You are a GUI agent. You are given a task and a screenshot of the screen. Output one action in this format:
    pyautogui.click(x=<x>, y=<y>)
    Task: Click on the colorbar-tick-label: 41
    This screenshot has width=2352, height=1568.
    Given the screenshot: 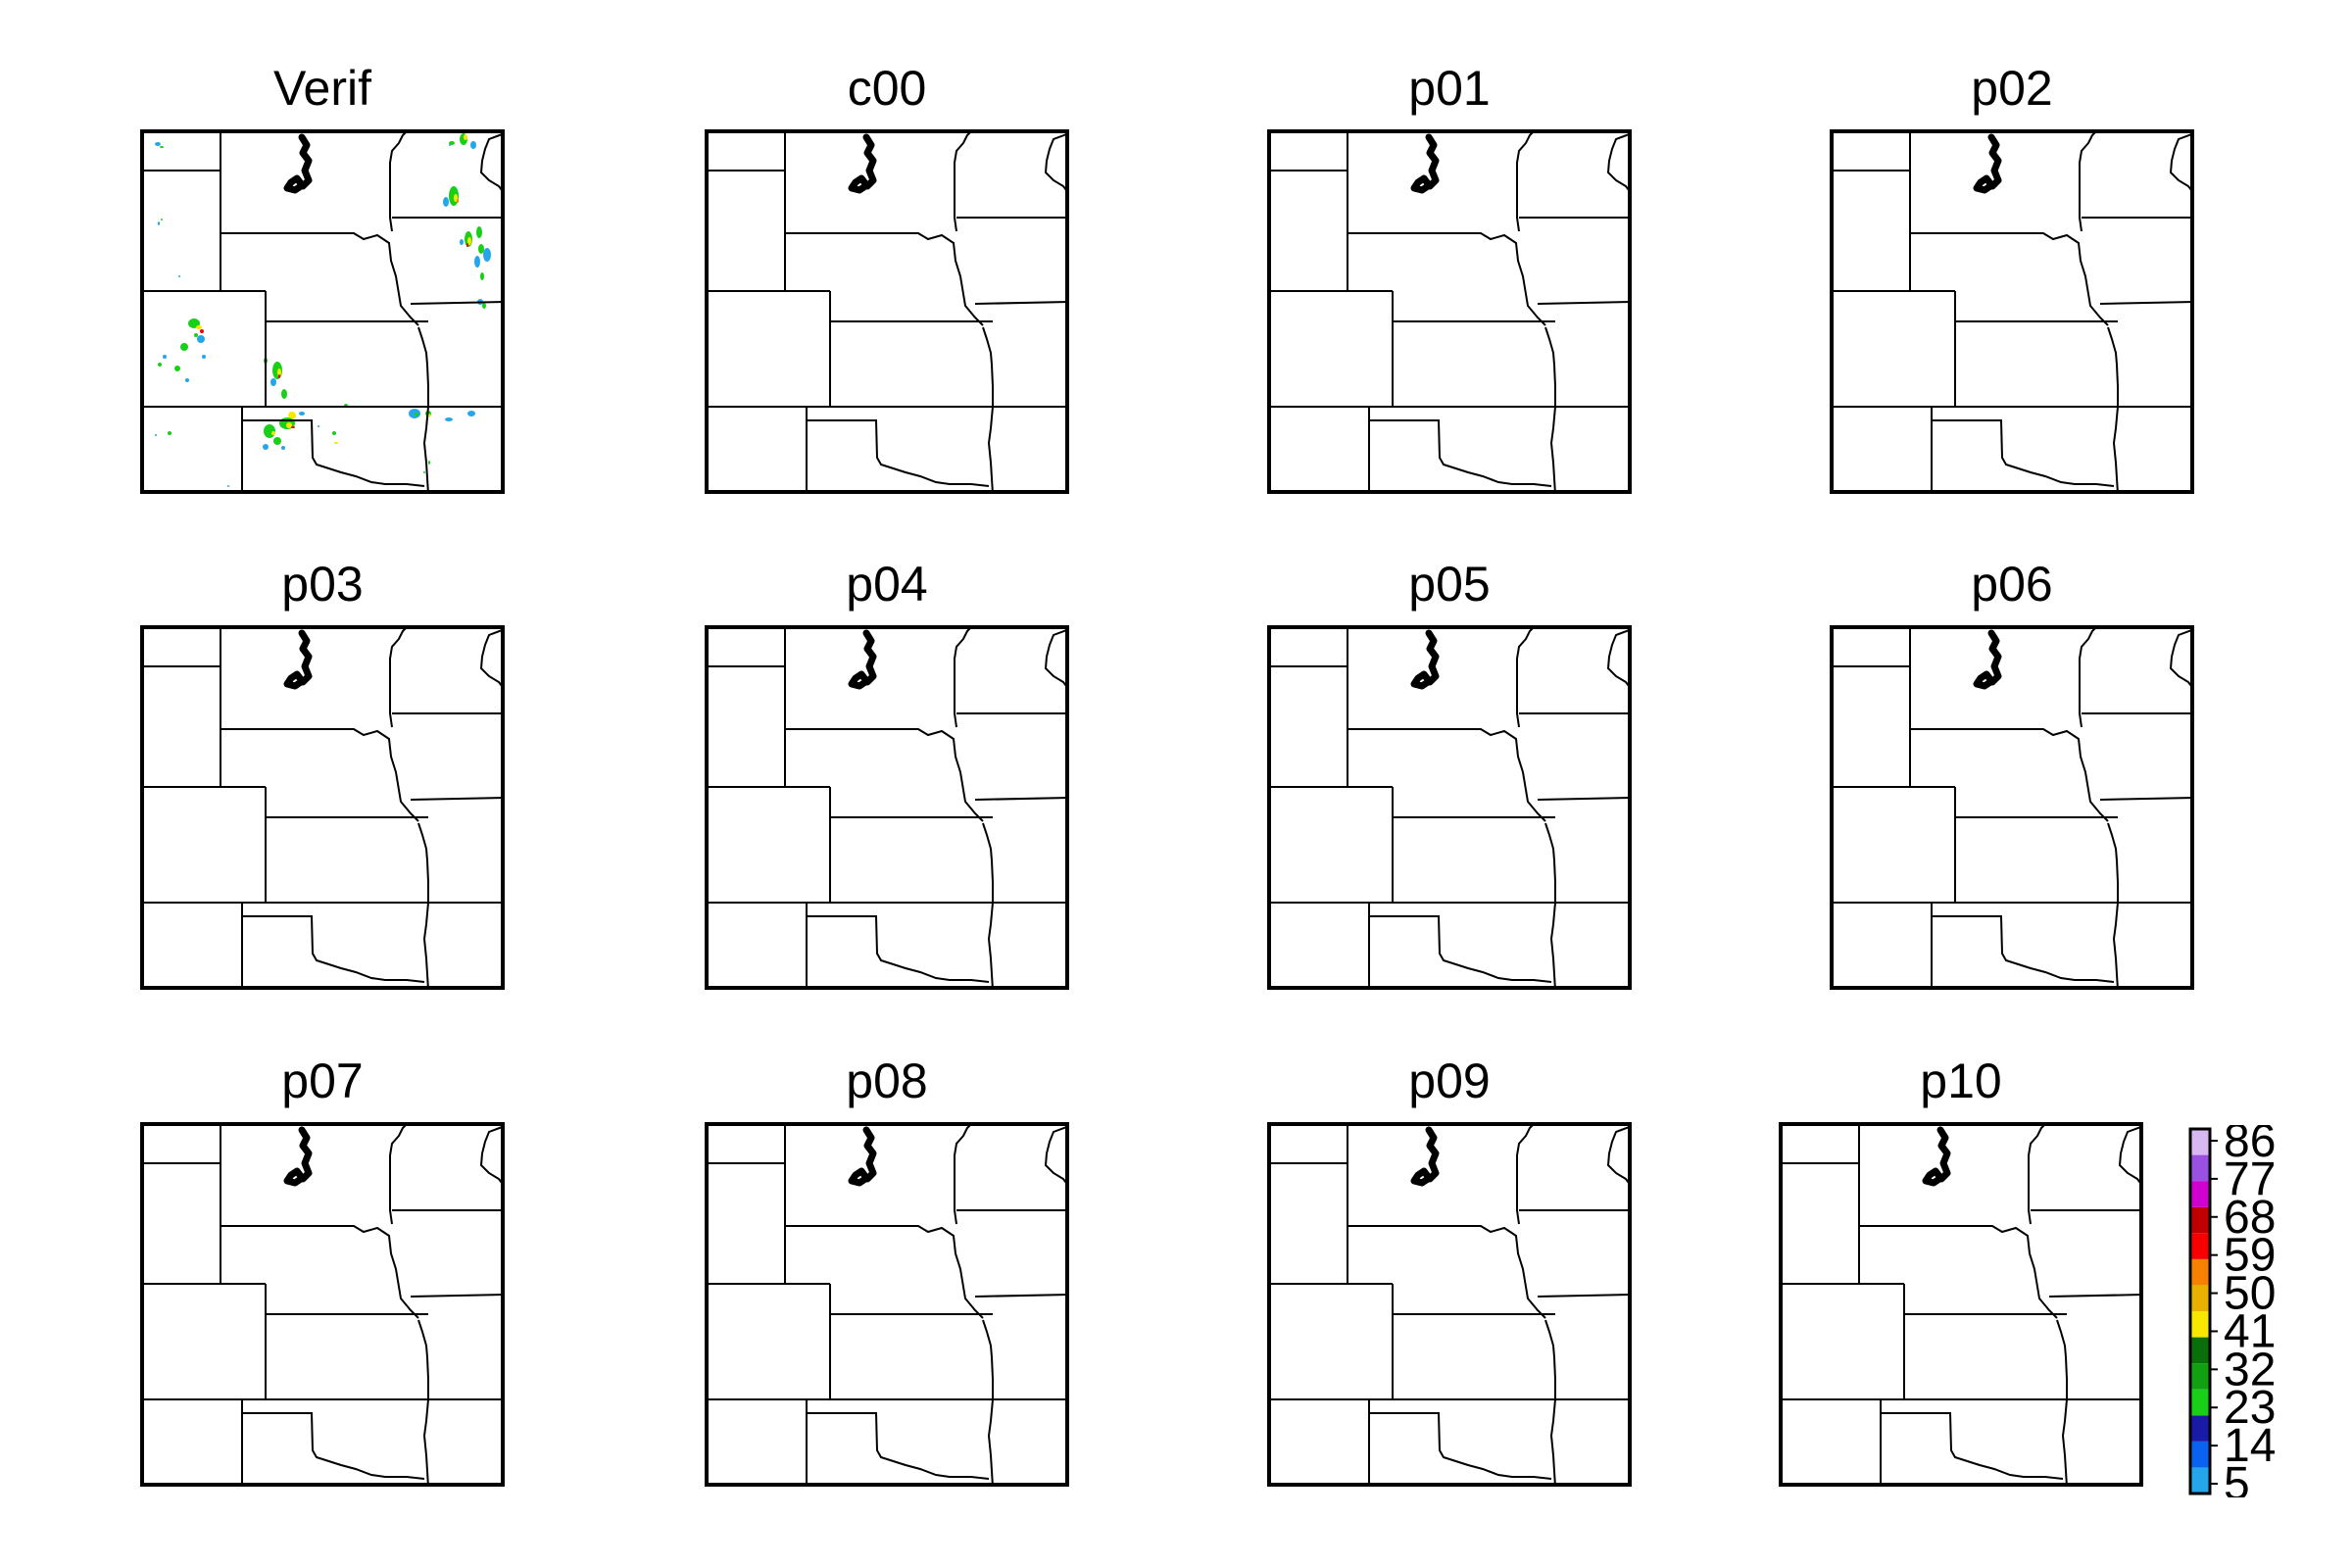 What is the action you would take?
    pyautogui.click(x=2250, y=1331)
    